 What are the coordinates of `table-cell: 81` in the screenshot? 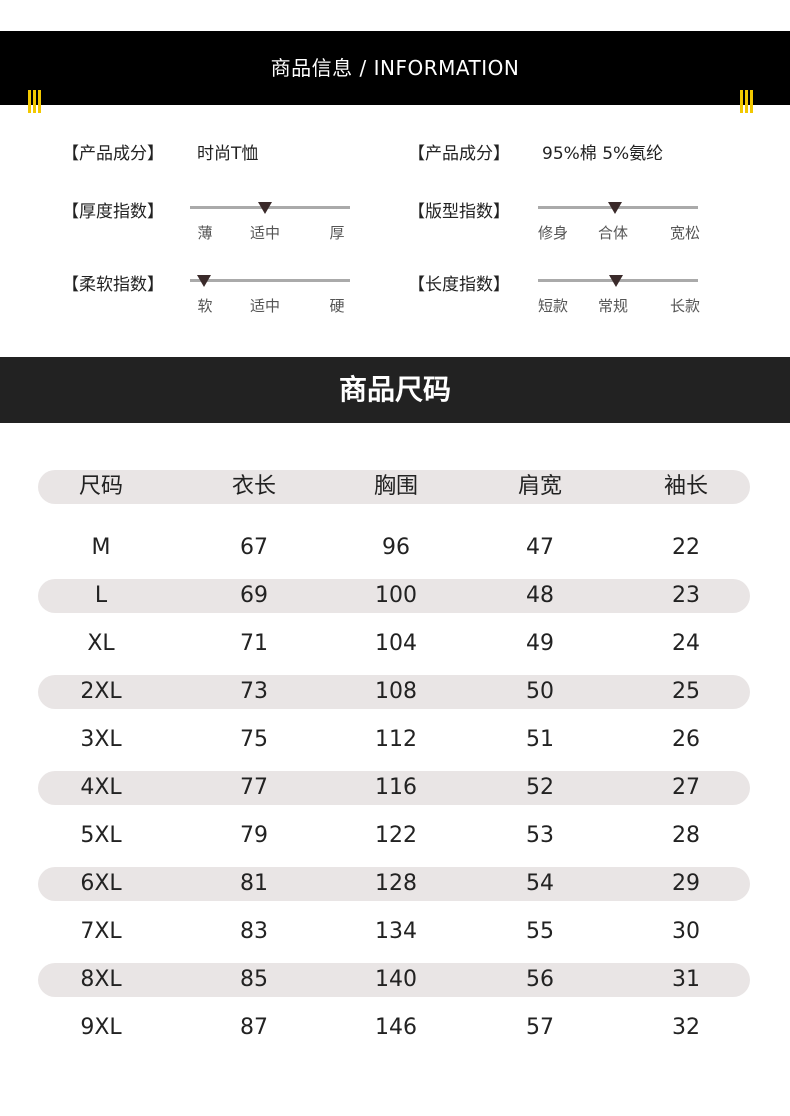 It's located at (254, 883).